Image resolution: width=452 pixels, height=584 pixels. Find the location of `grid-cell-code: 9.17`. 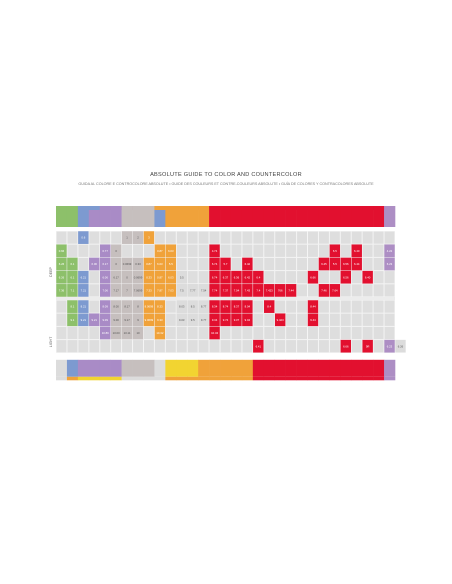

grid-cell-code: 9.17 is located at coordinates (127, 320).